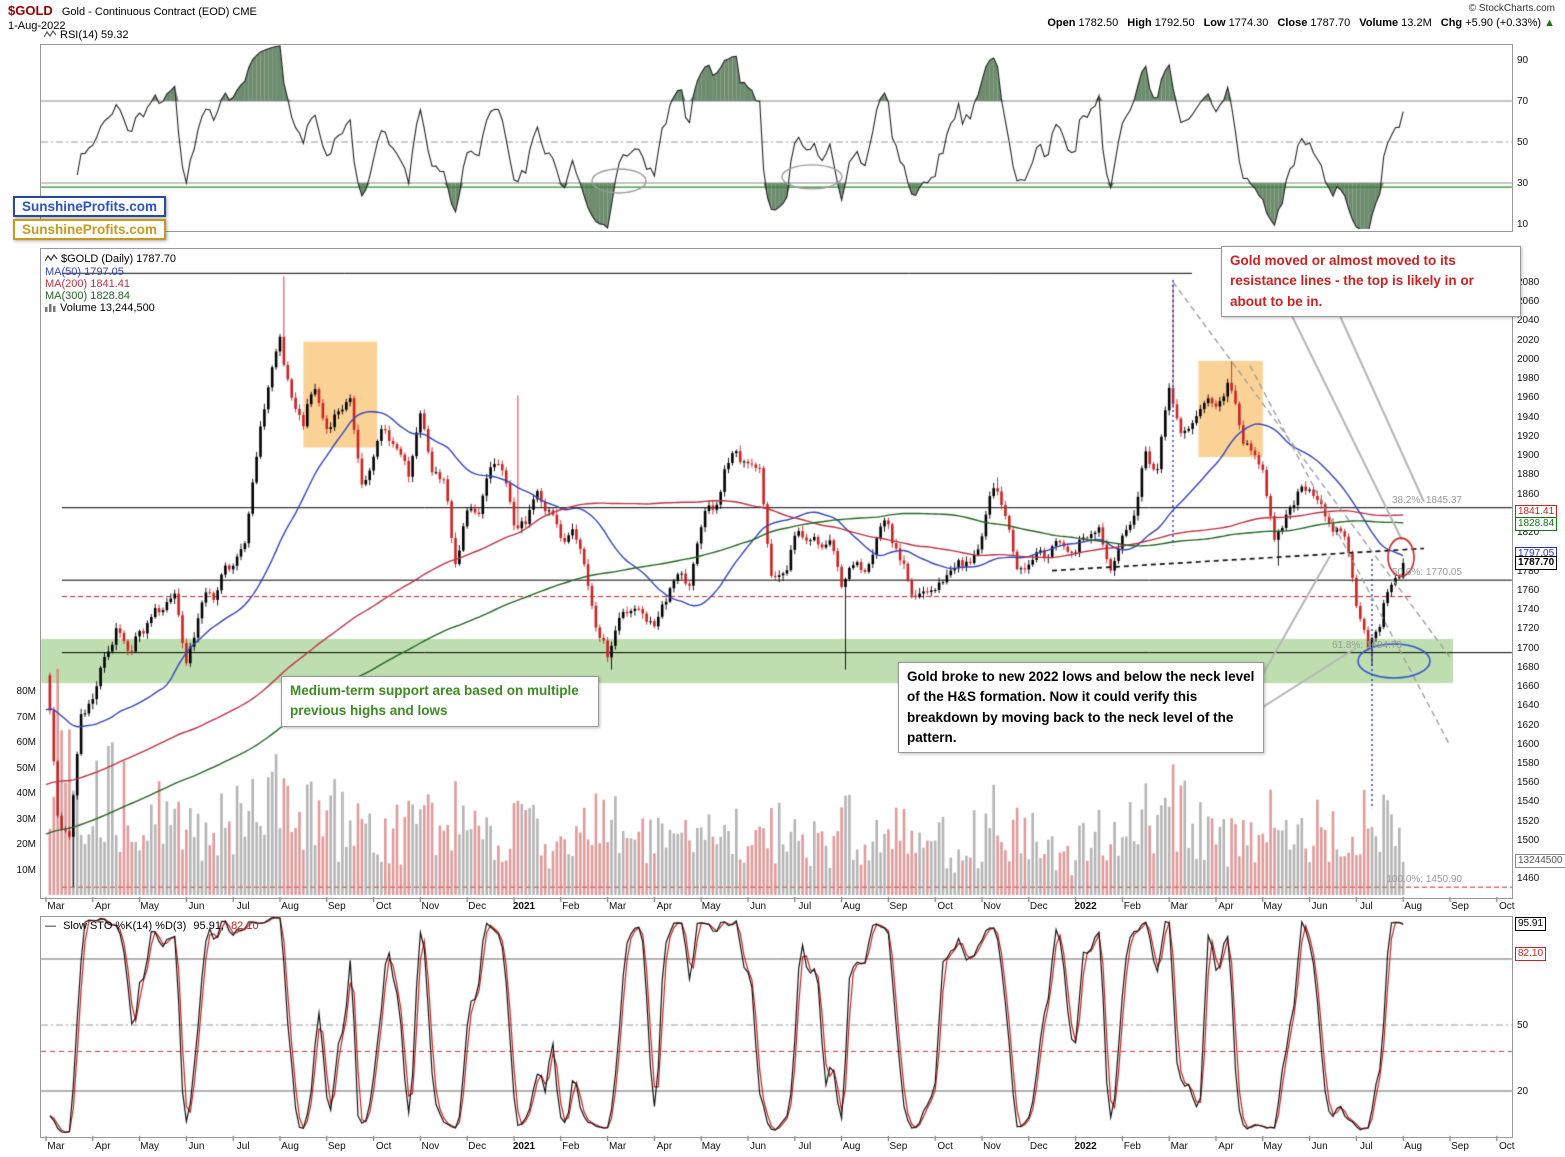 The height and width of the screenshot is (1157, 1565). I want to click on price-axis-label: 1880, so click(1528, 475).